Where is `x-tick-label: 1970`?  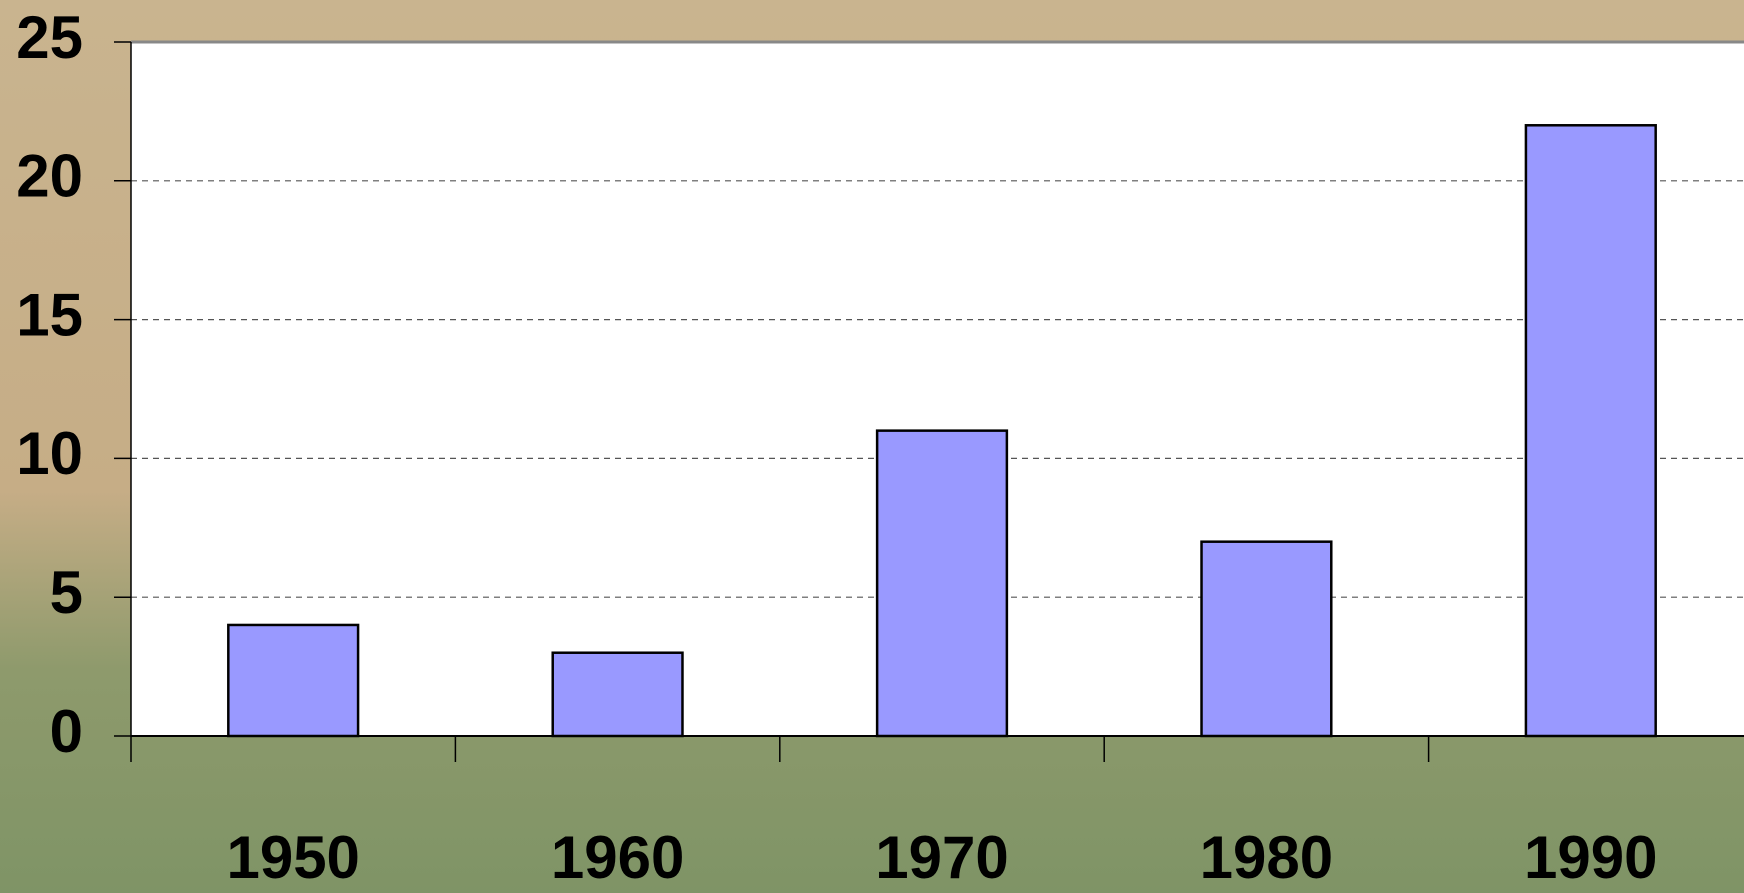 x-tick-label: 1970 is located at coordinates (941, 857).